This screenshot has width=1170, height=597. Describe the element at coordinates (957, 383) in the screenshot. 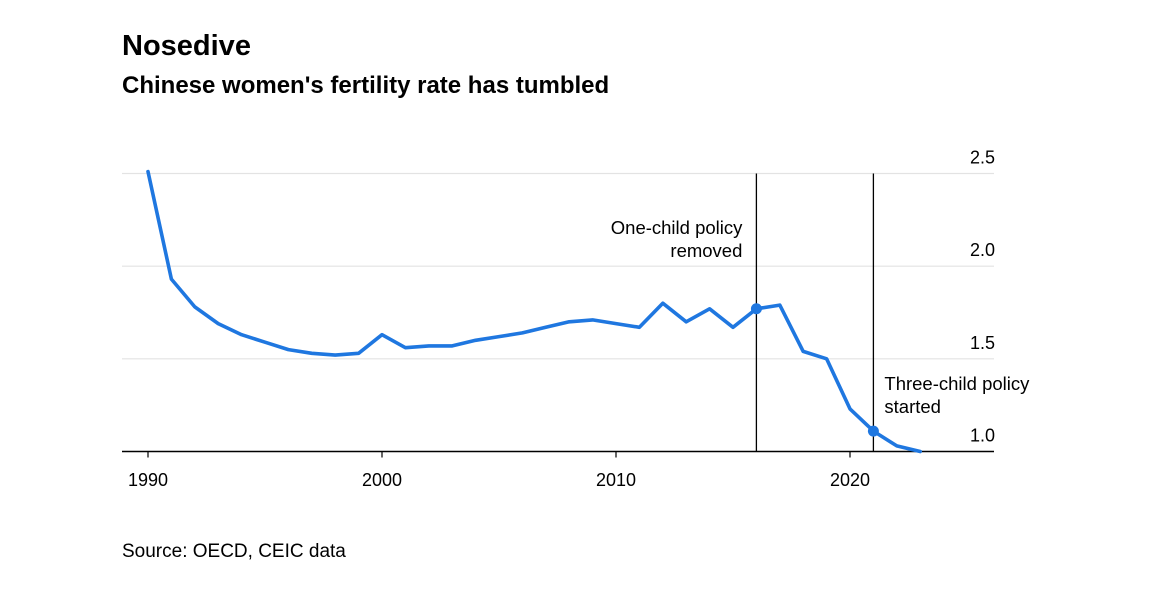

I see `annotation-label: Three-child policy` at that location.